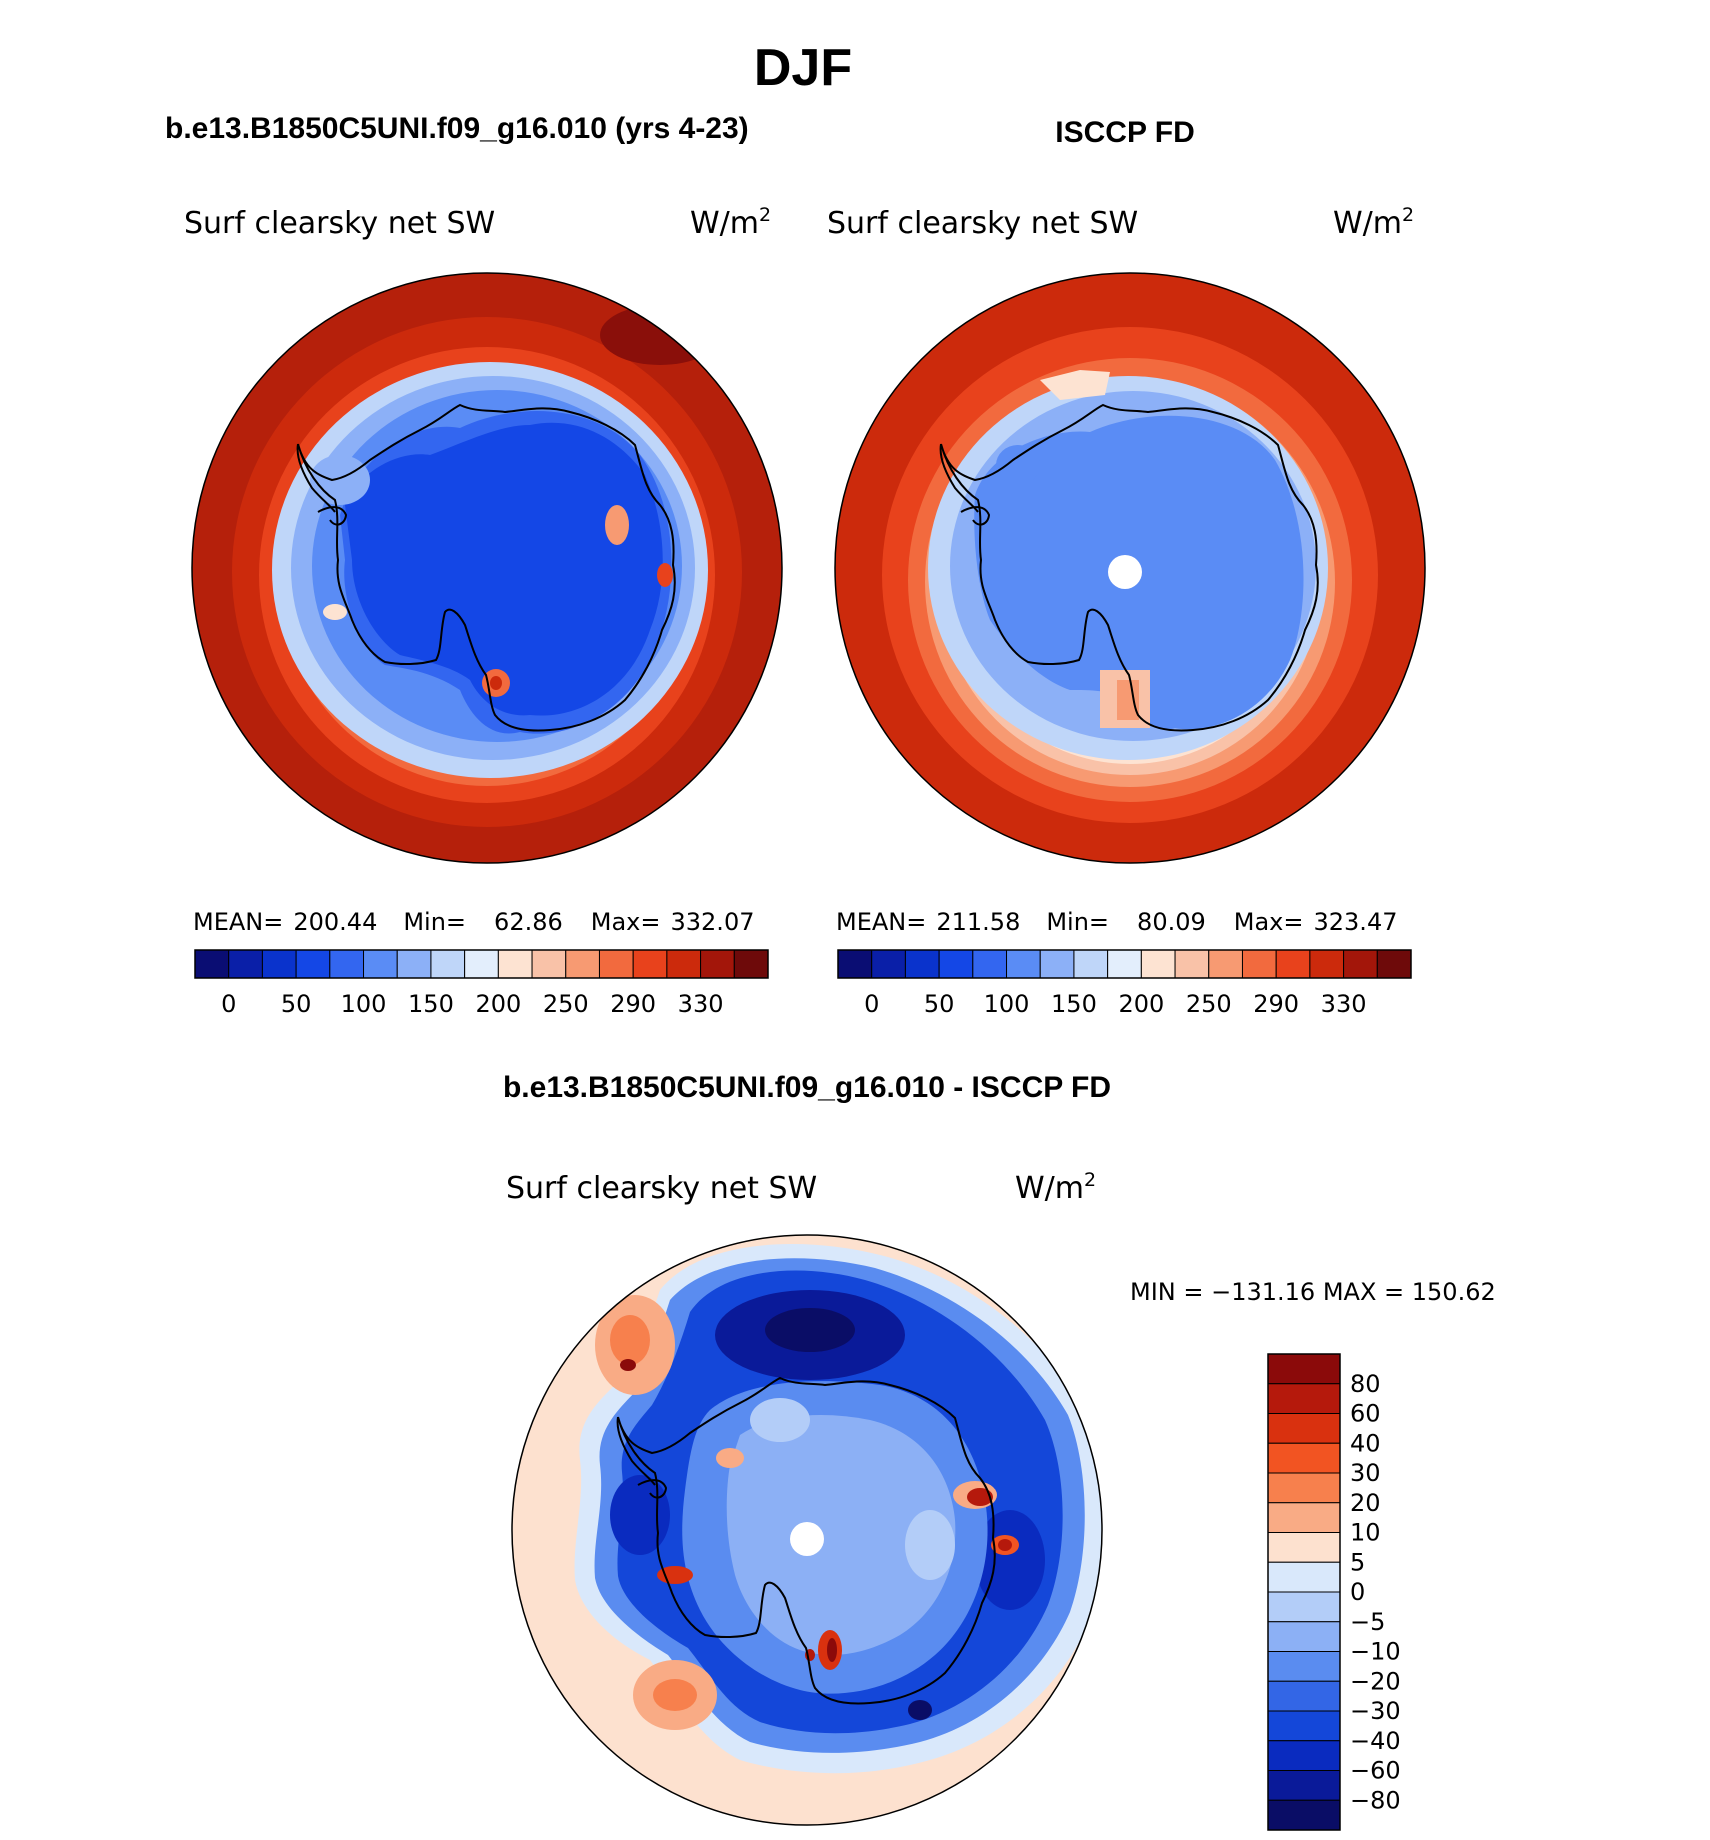 This screenshot has height=1840, width=1710. What do you see at coordinates (1124, 132) in the screenshot?
I see `panel-obs-title: ISCCP FD` at bounding box center [1124, 132].